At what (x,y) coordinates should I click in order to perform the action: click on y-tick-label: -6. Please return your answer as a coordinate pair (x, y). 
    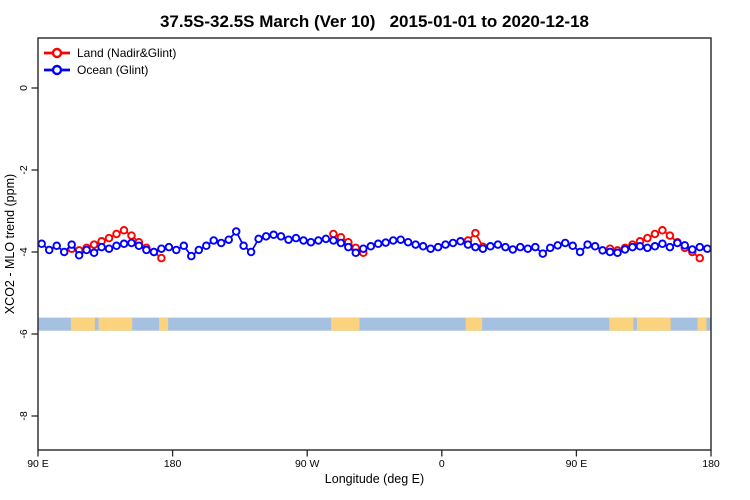
    Looking at the image, I should click on (24, 333).